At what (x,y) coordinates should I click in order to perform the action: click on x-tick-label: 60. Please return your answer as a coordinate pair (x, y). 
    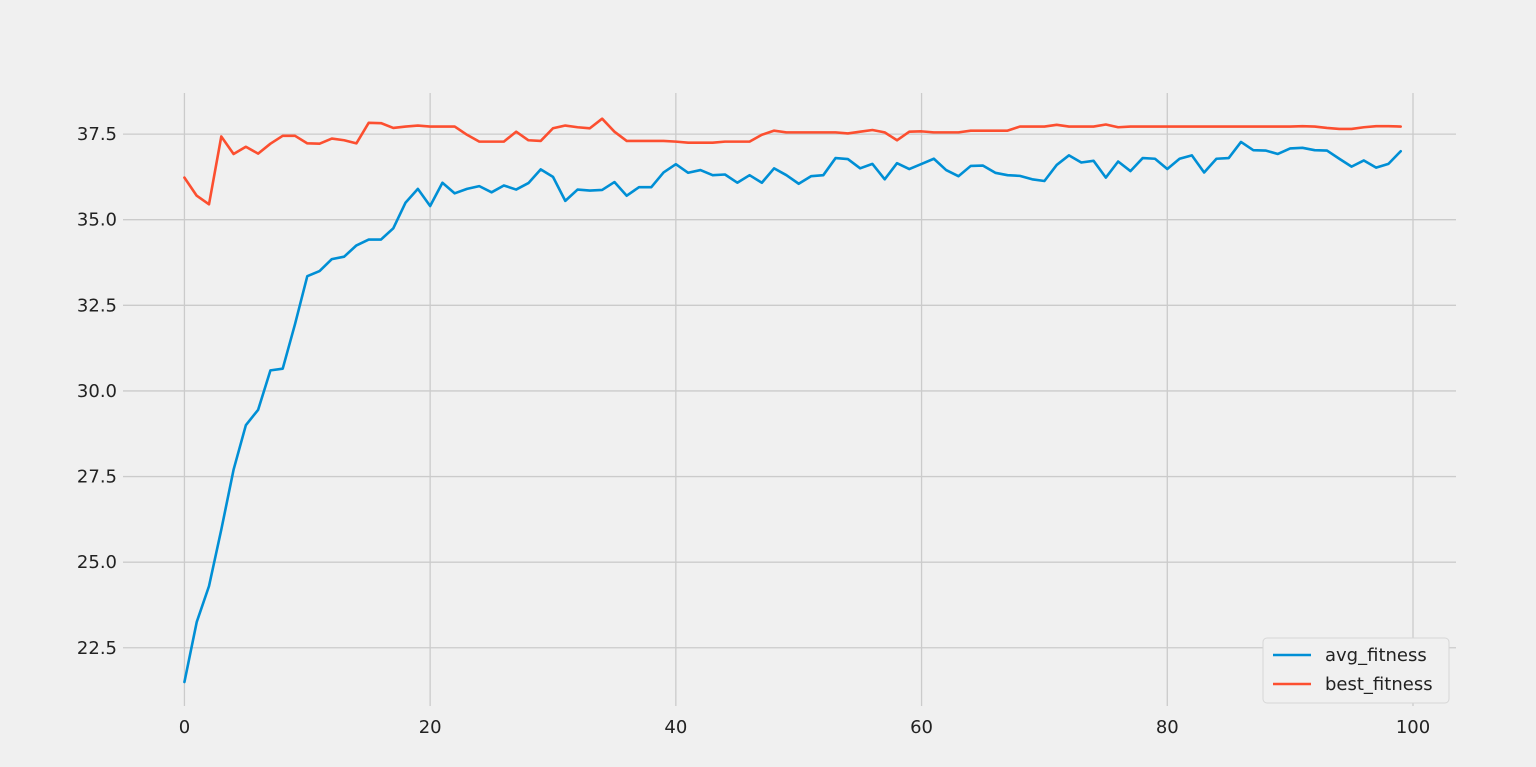
    Looking at the image, I should click on (921, 727).